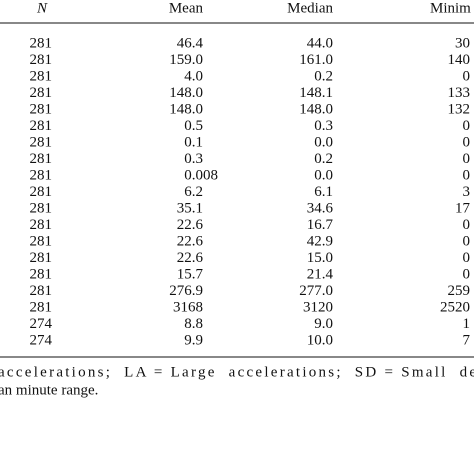  I want to click on cell: 0.008, so click(201, 175).